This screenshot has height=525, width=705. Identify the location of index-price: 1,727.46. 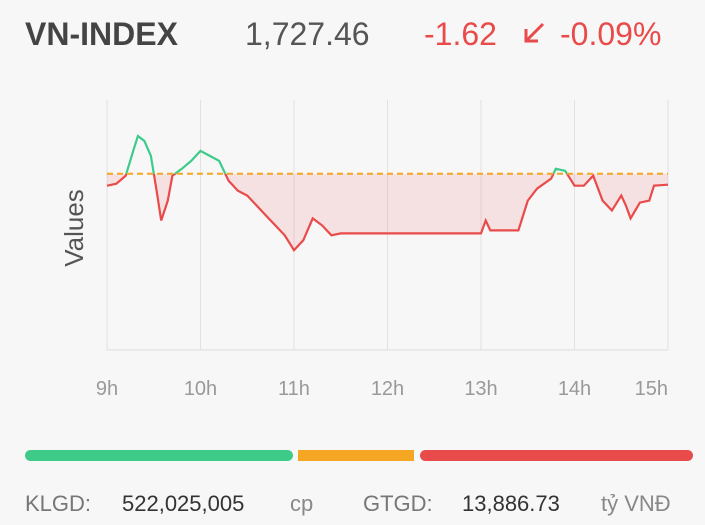
(307, 34).